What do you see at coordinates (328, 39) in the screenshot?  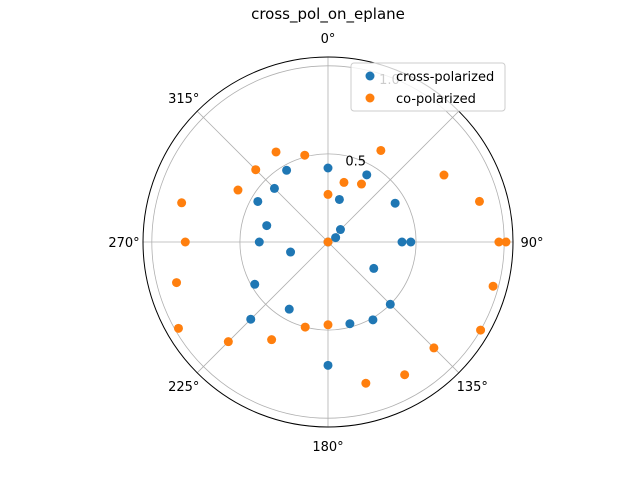 I see `theta-tick-label: 0°` at bounding box center [328, 39].